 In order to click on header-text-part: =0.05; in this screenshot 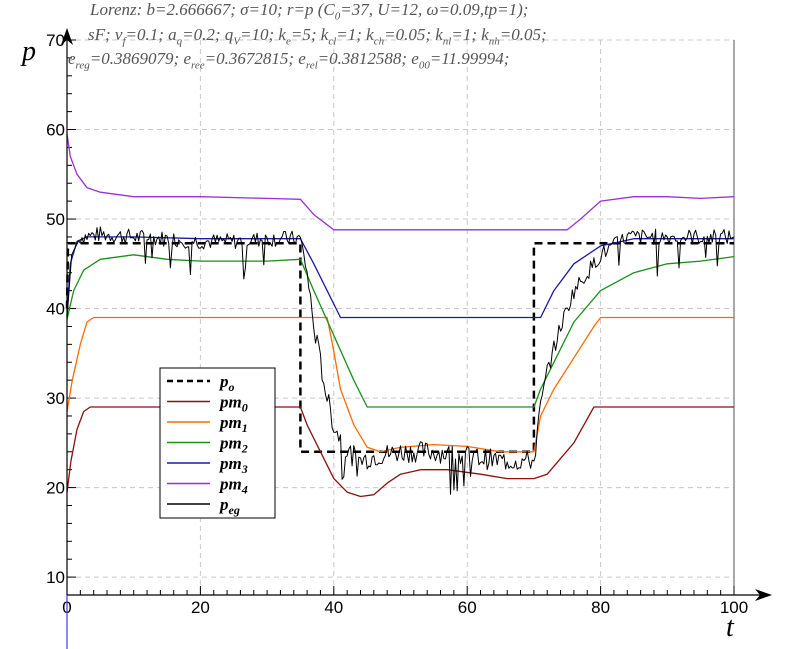, I will do `click(523, 34)`.